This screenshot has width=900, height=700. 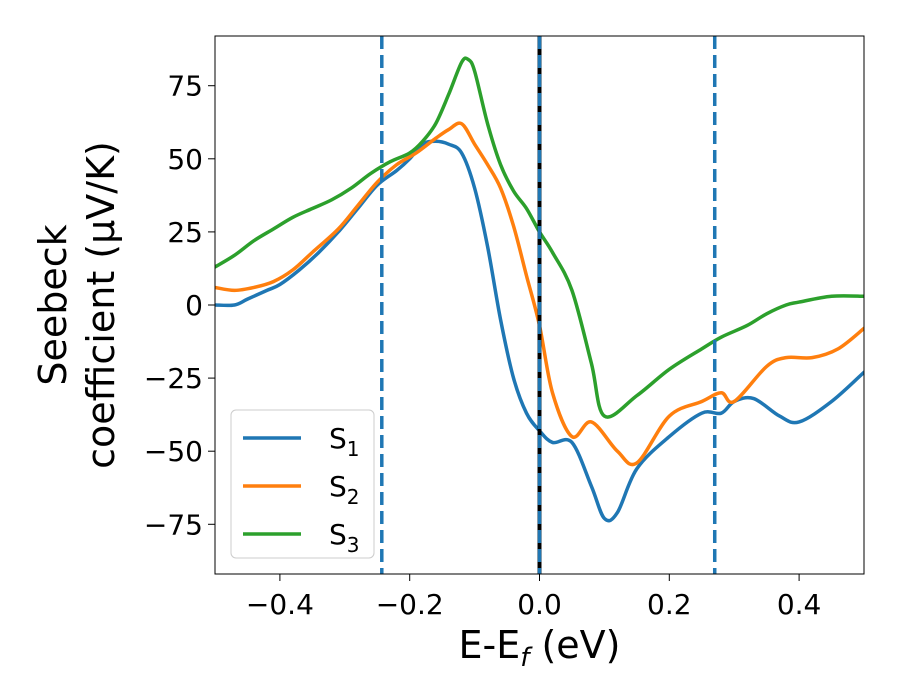 I want to click on y-axis-title-line1: Seebeck, so click(x=53, y=304).